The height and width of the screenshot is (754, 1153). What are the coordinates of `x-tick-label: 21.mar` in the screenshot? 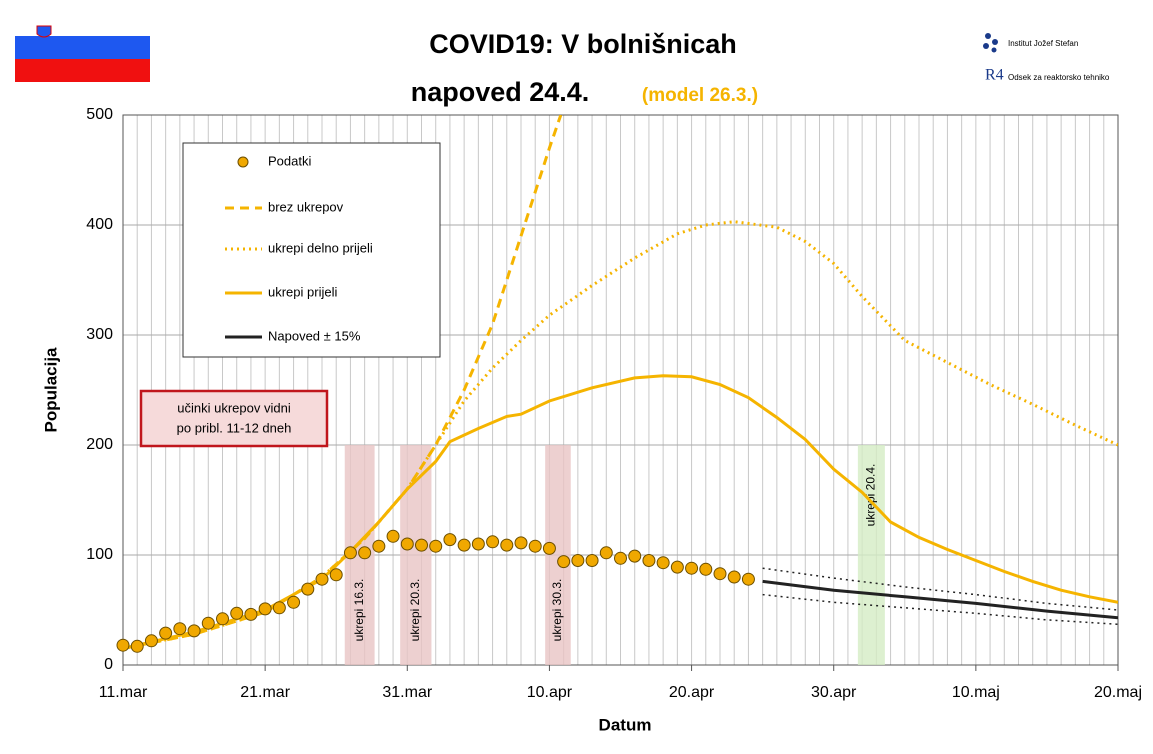 It's located at (265, 692).